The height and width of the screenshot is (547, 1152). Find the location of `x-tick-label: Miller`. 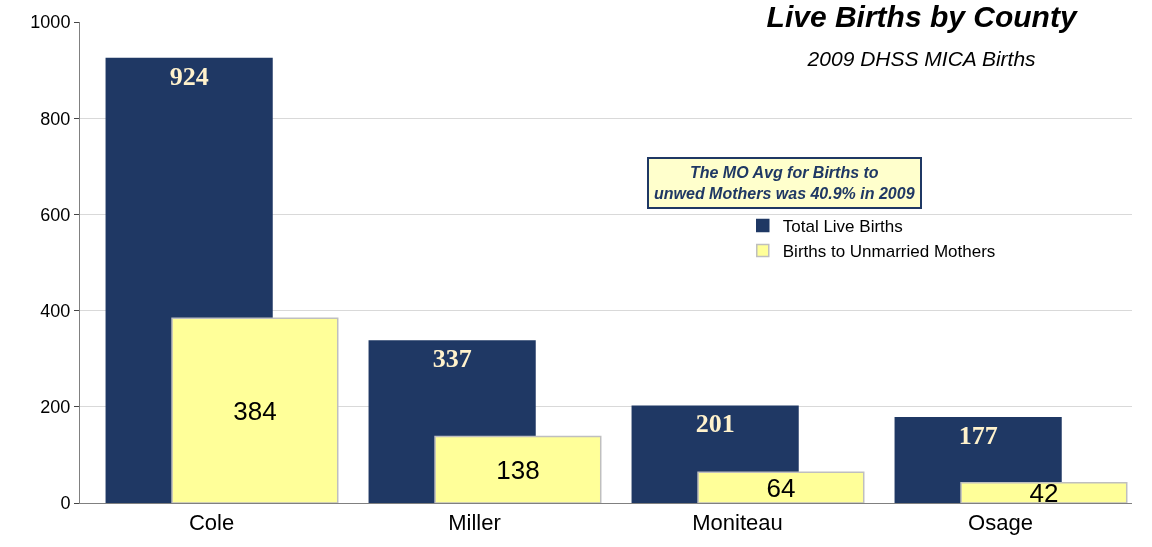

x-tick-label: Miller is located at coordinates (474, 523).